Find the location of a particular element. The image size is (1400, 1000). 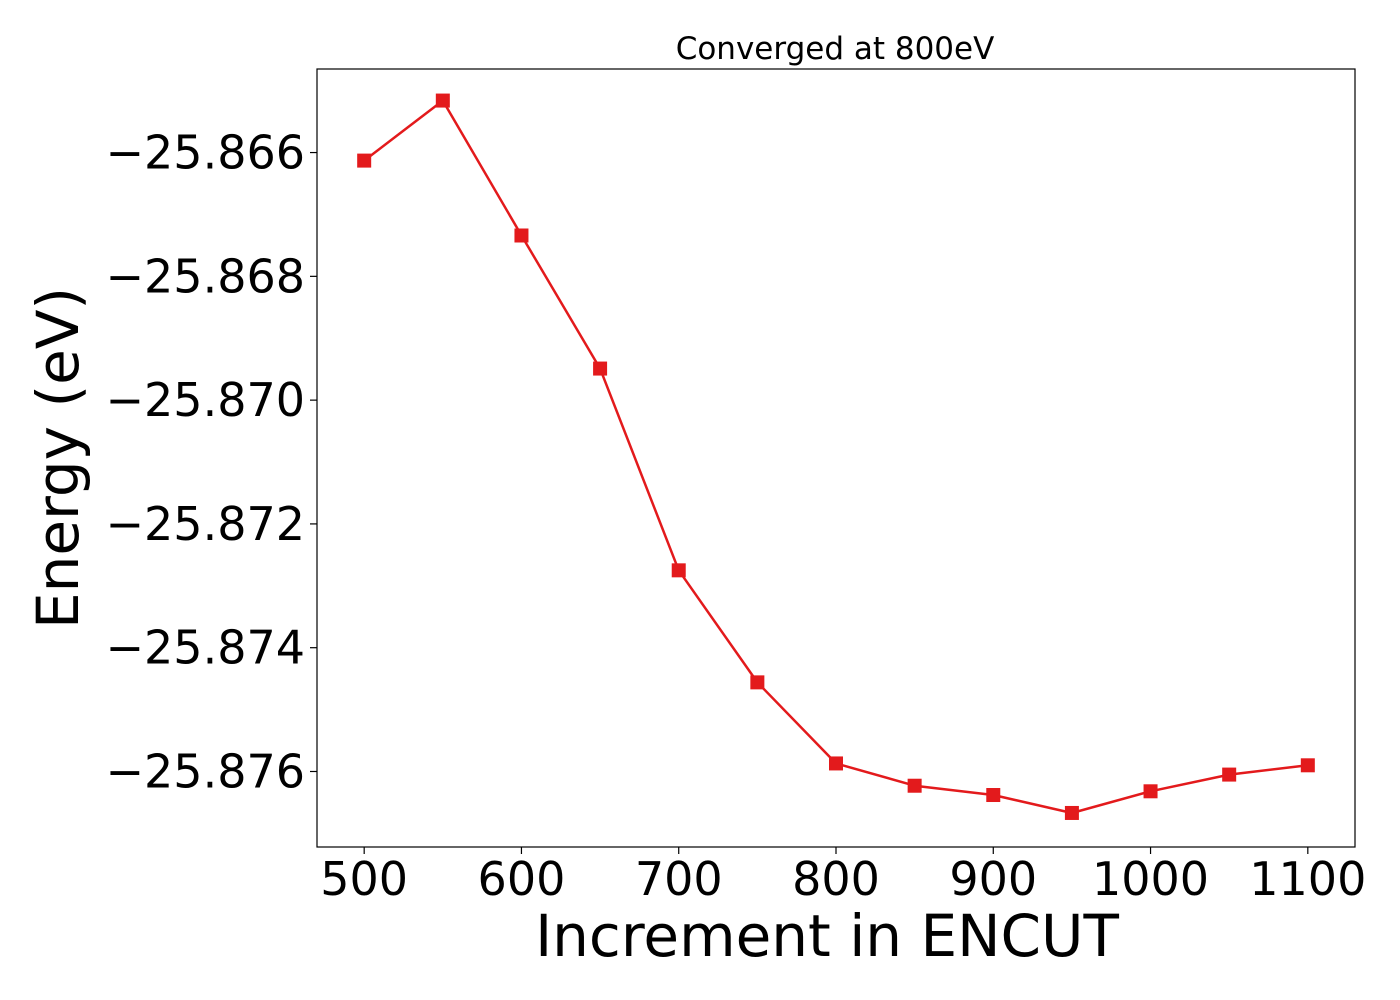

y-tick-label: −25.876 is located at coordinates (206, 771).